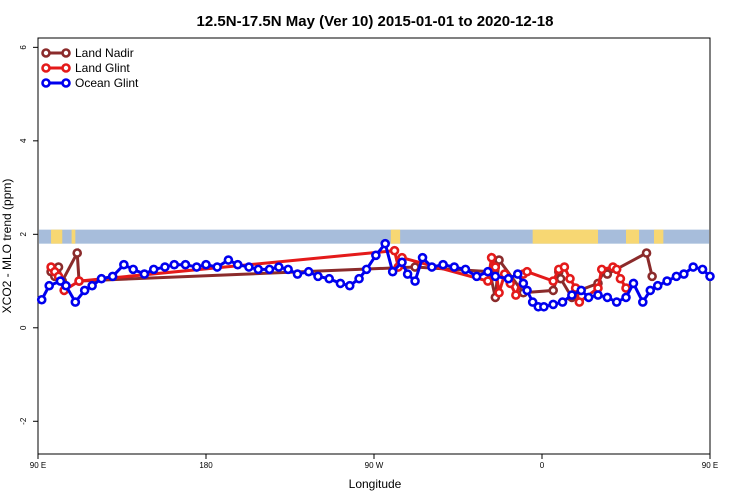 This screenshot has height=500, width=750. What do you see at coordinates (338, 276) in the screenshot?
I see `series-land-glint` at bounding box center [338, 276].